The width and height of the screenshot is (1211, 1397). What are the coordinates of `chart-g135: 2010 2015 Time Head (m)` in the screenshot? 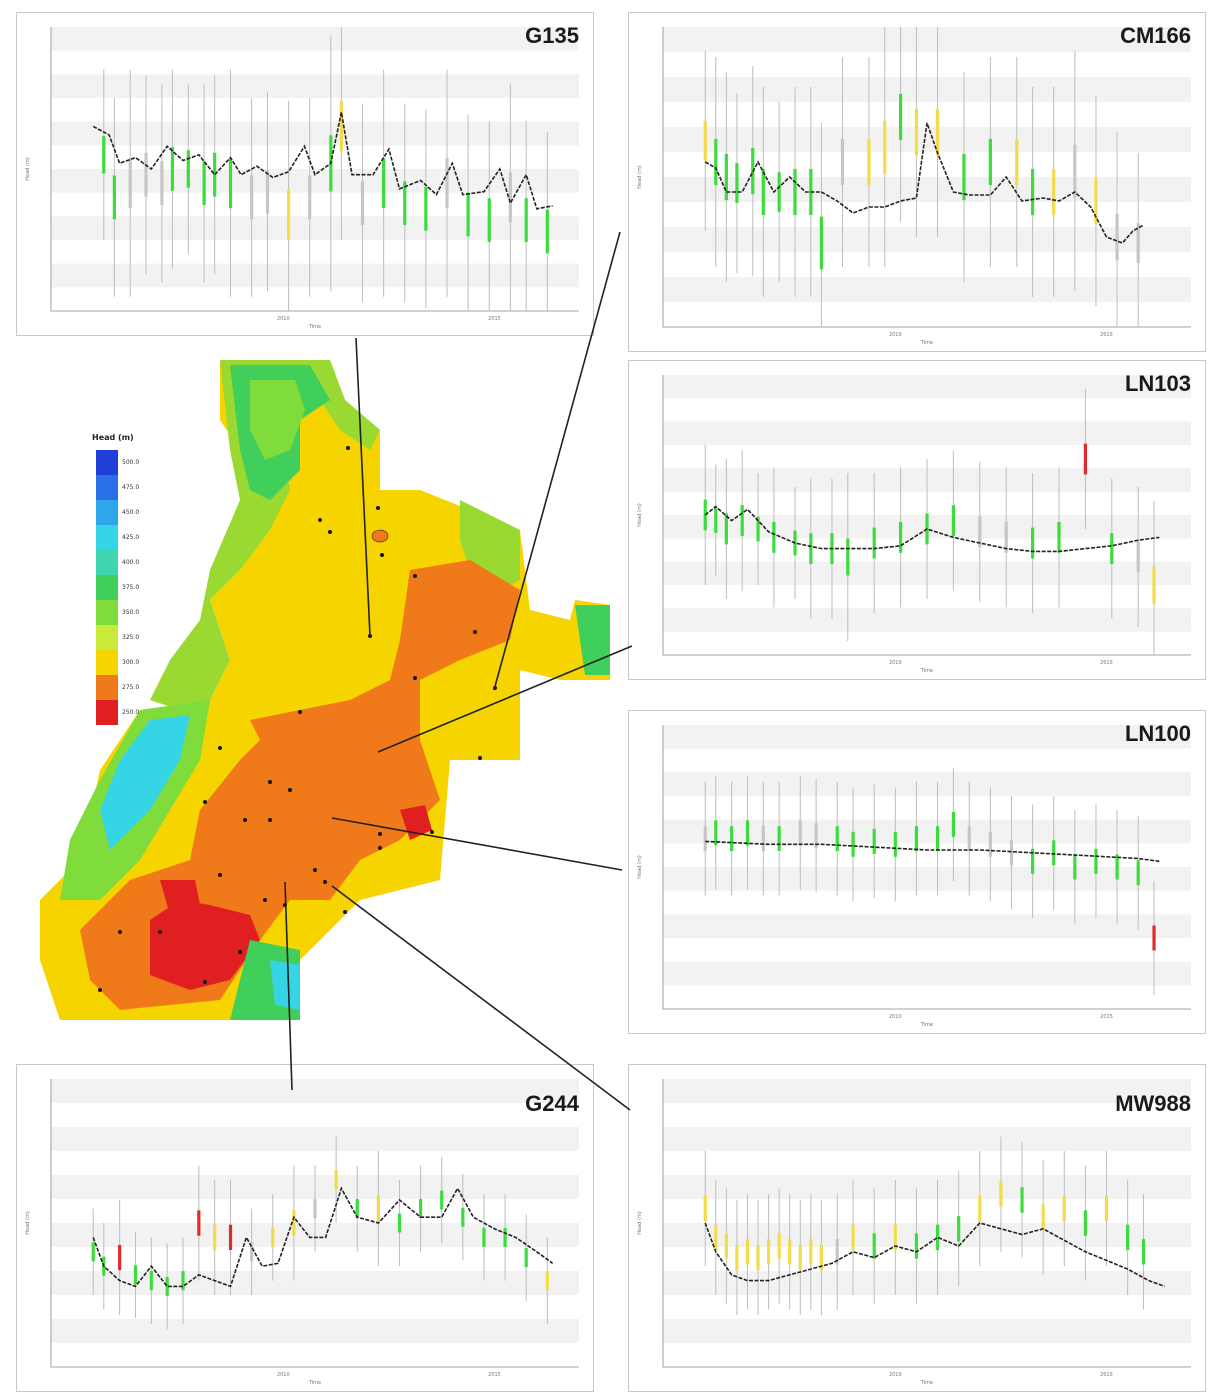 It's located at (302, 178).